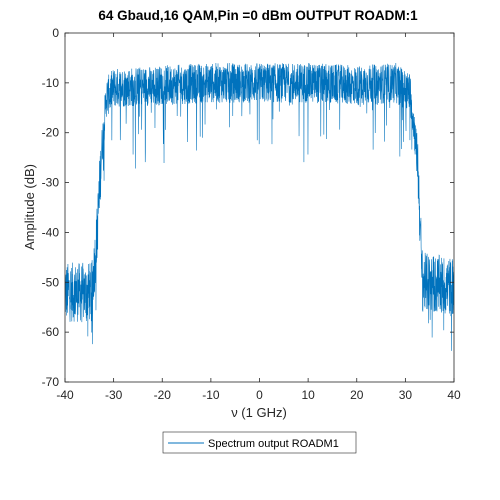 Image resolution: width=500 pixels, height=500 pixels. I want to click on x-tick-label: 40, so click(454, 395).